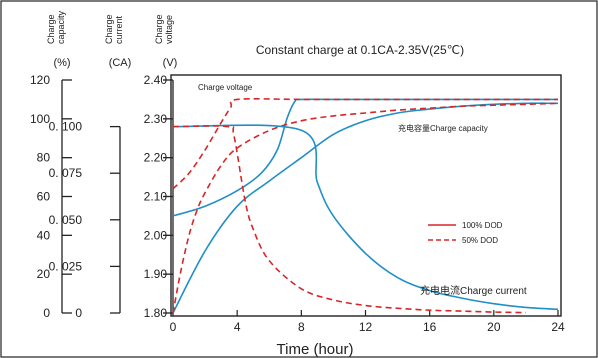 The height and width of the screenshot is (358, 598). I want to click on y-tick-label: 2.20, so click(156, 158).